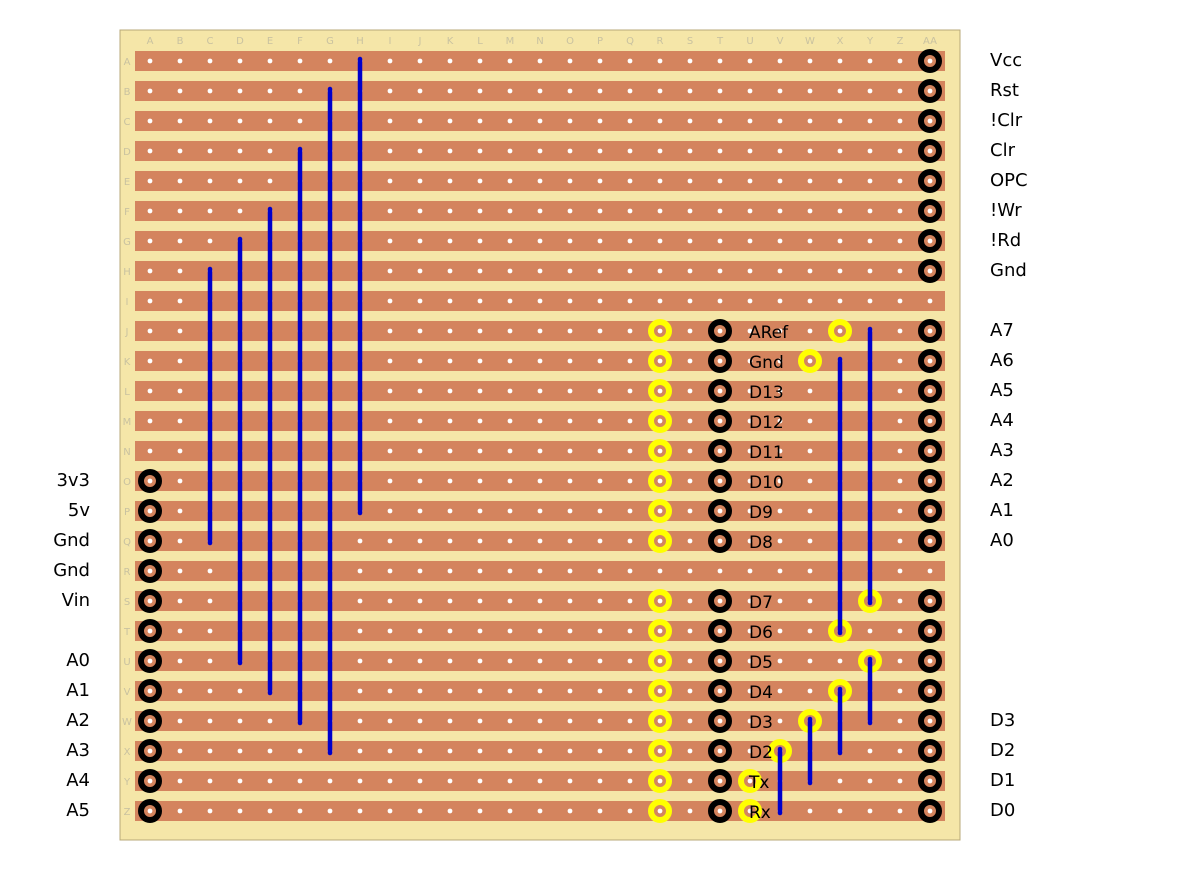  I want to click on header-pad-aa-o, so click(930, 481).